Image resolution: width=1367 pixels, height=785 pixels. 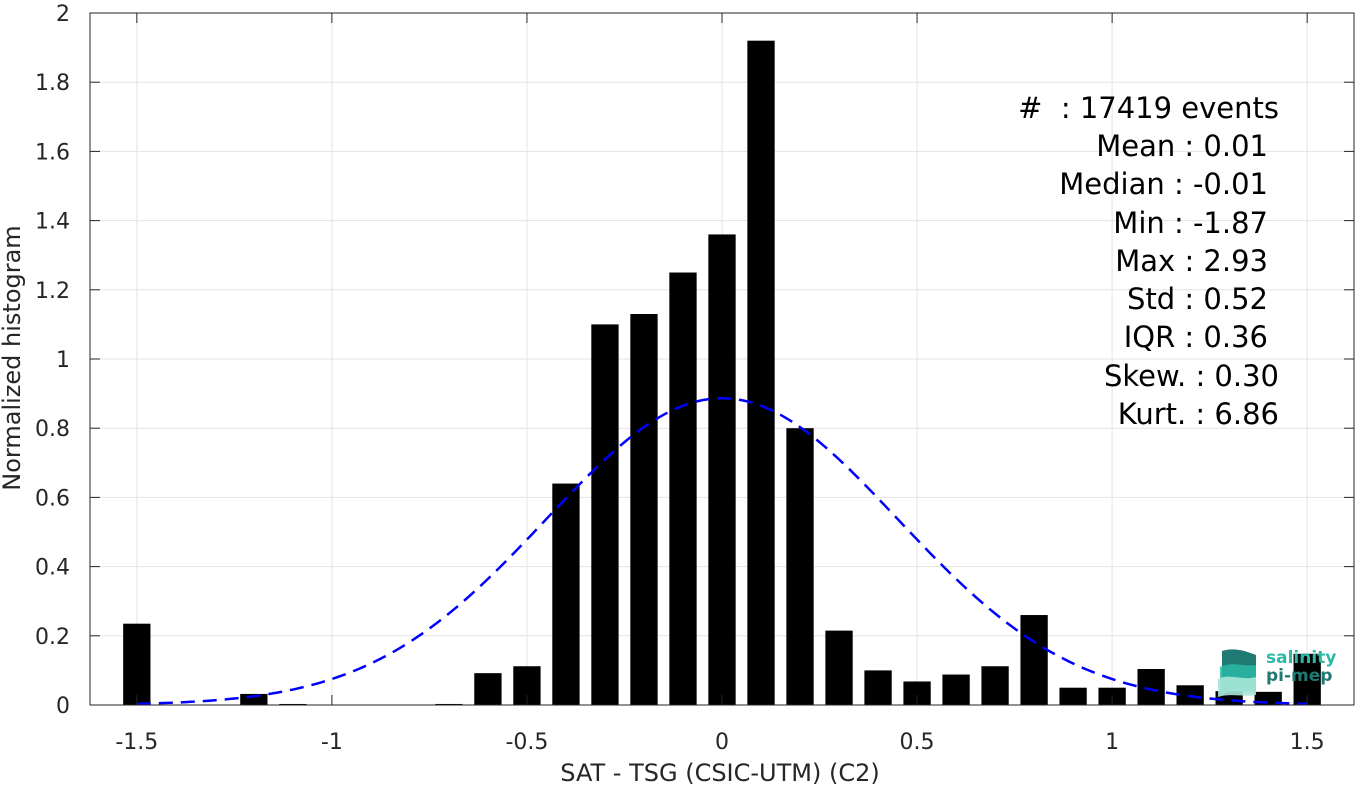 What do you see at coordinates (1195, 337) in the screenshot?
I see `stat-iqr: IQR : 0.36` at bounding box center [1195, 337].